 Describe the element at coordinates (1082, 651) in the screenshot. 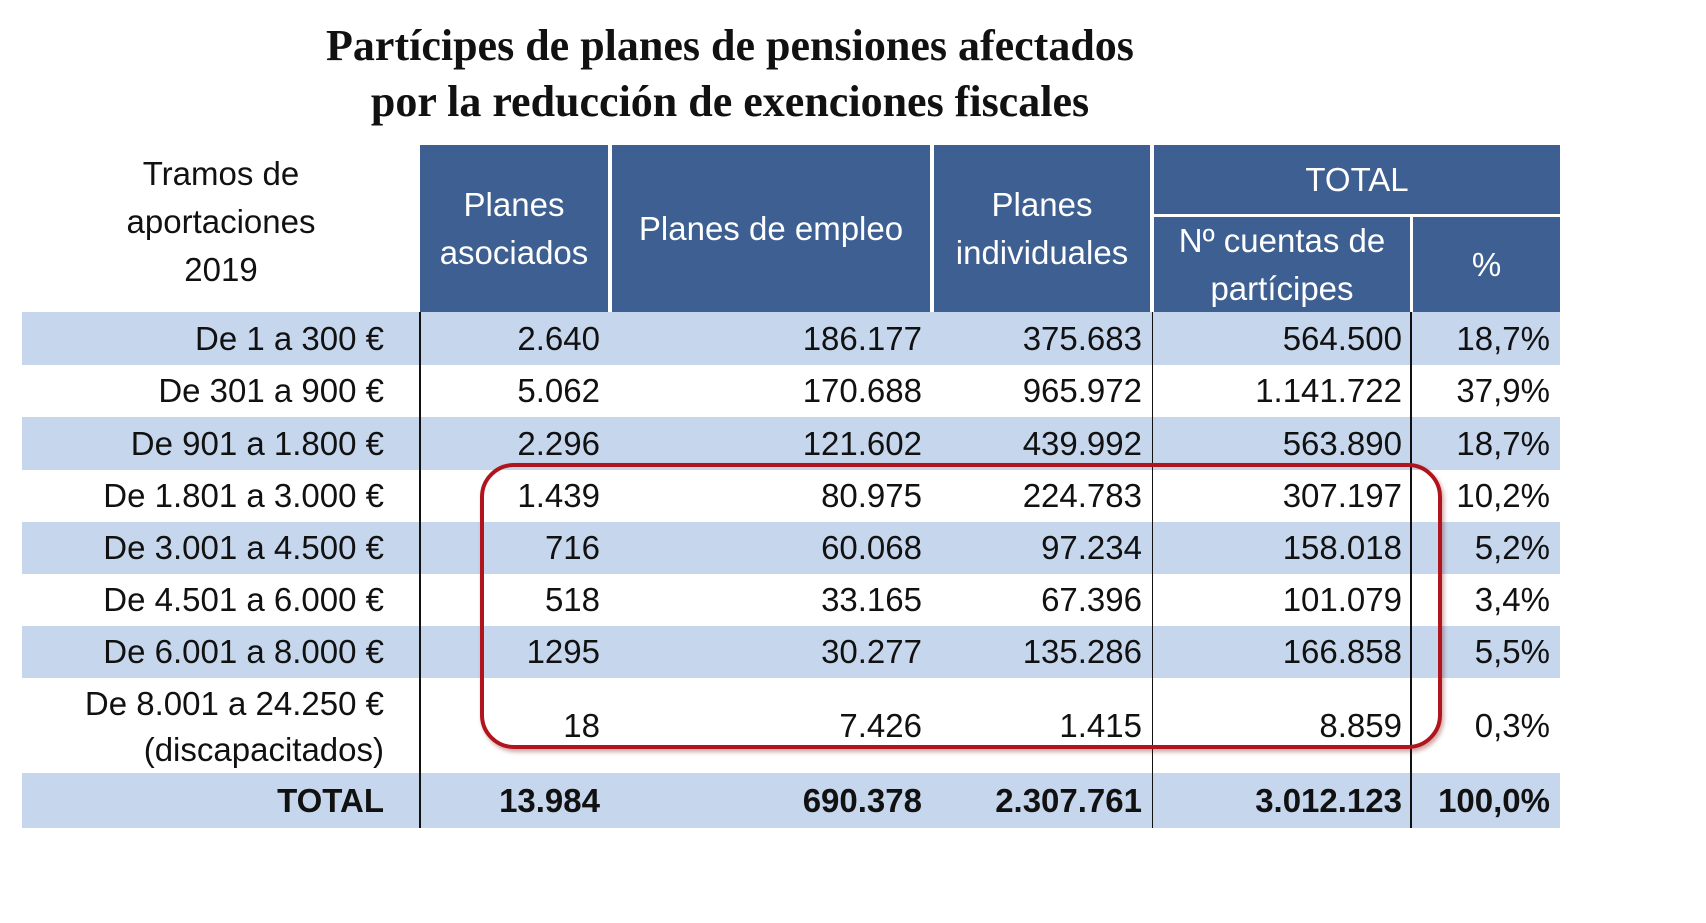

I see `cell-individuales: 135.286` at that location.